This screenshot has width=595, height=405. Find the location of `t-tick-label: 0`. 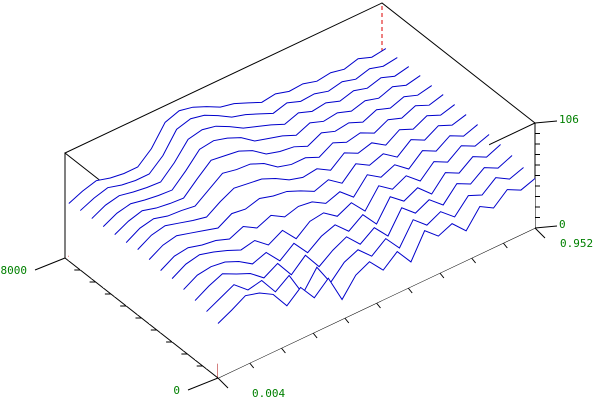

t-tick-label: 0 is located at coordinates (176, 390).